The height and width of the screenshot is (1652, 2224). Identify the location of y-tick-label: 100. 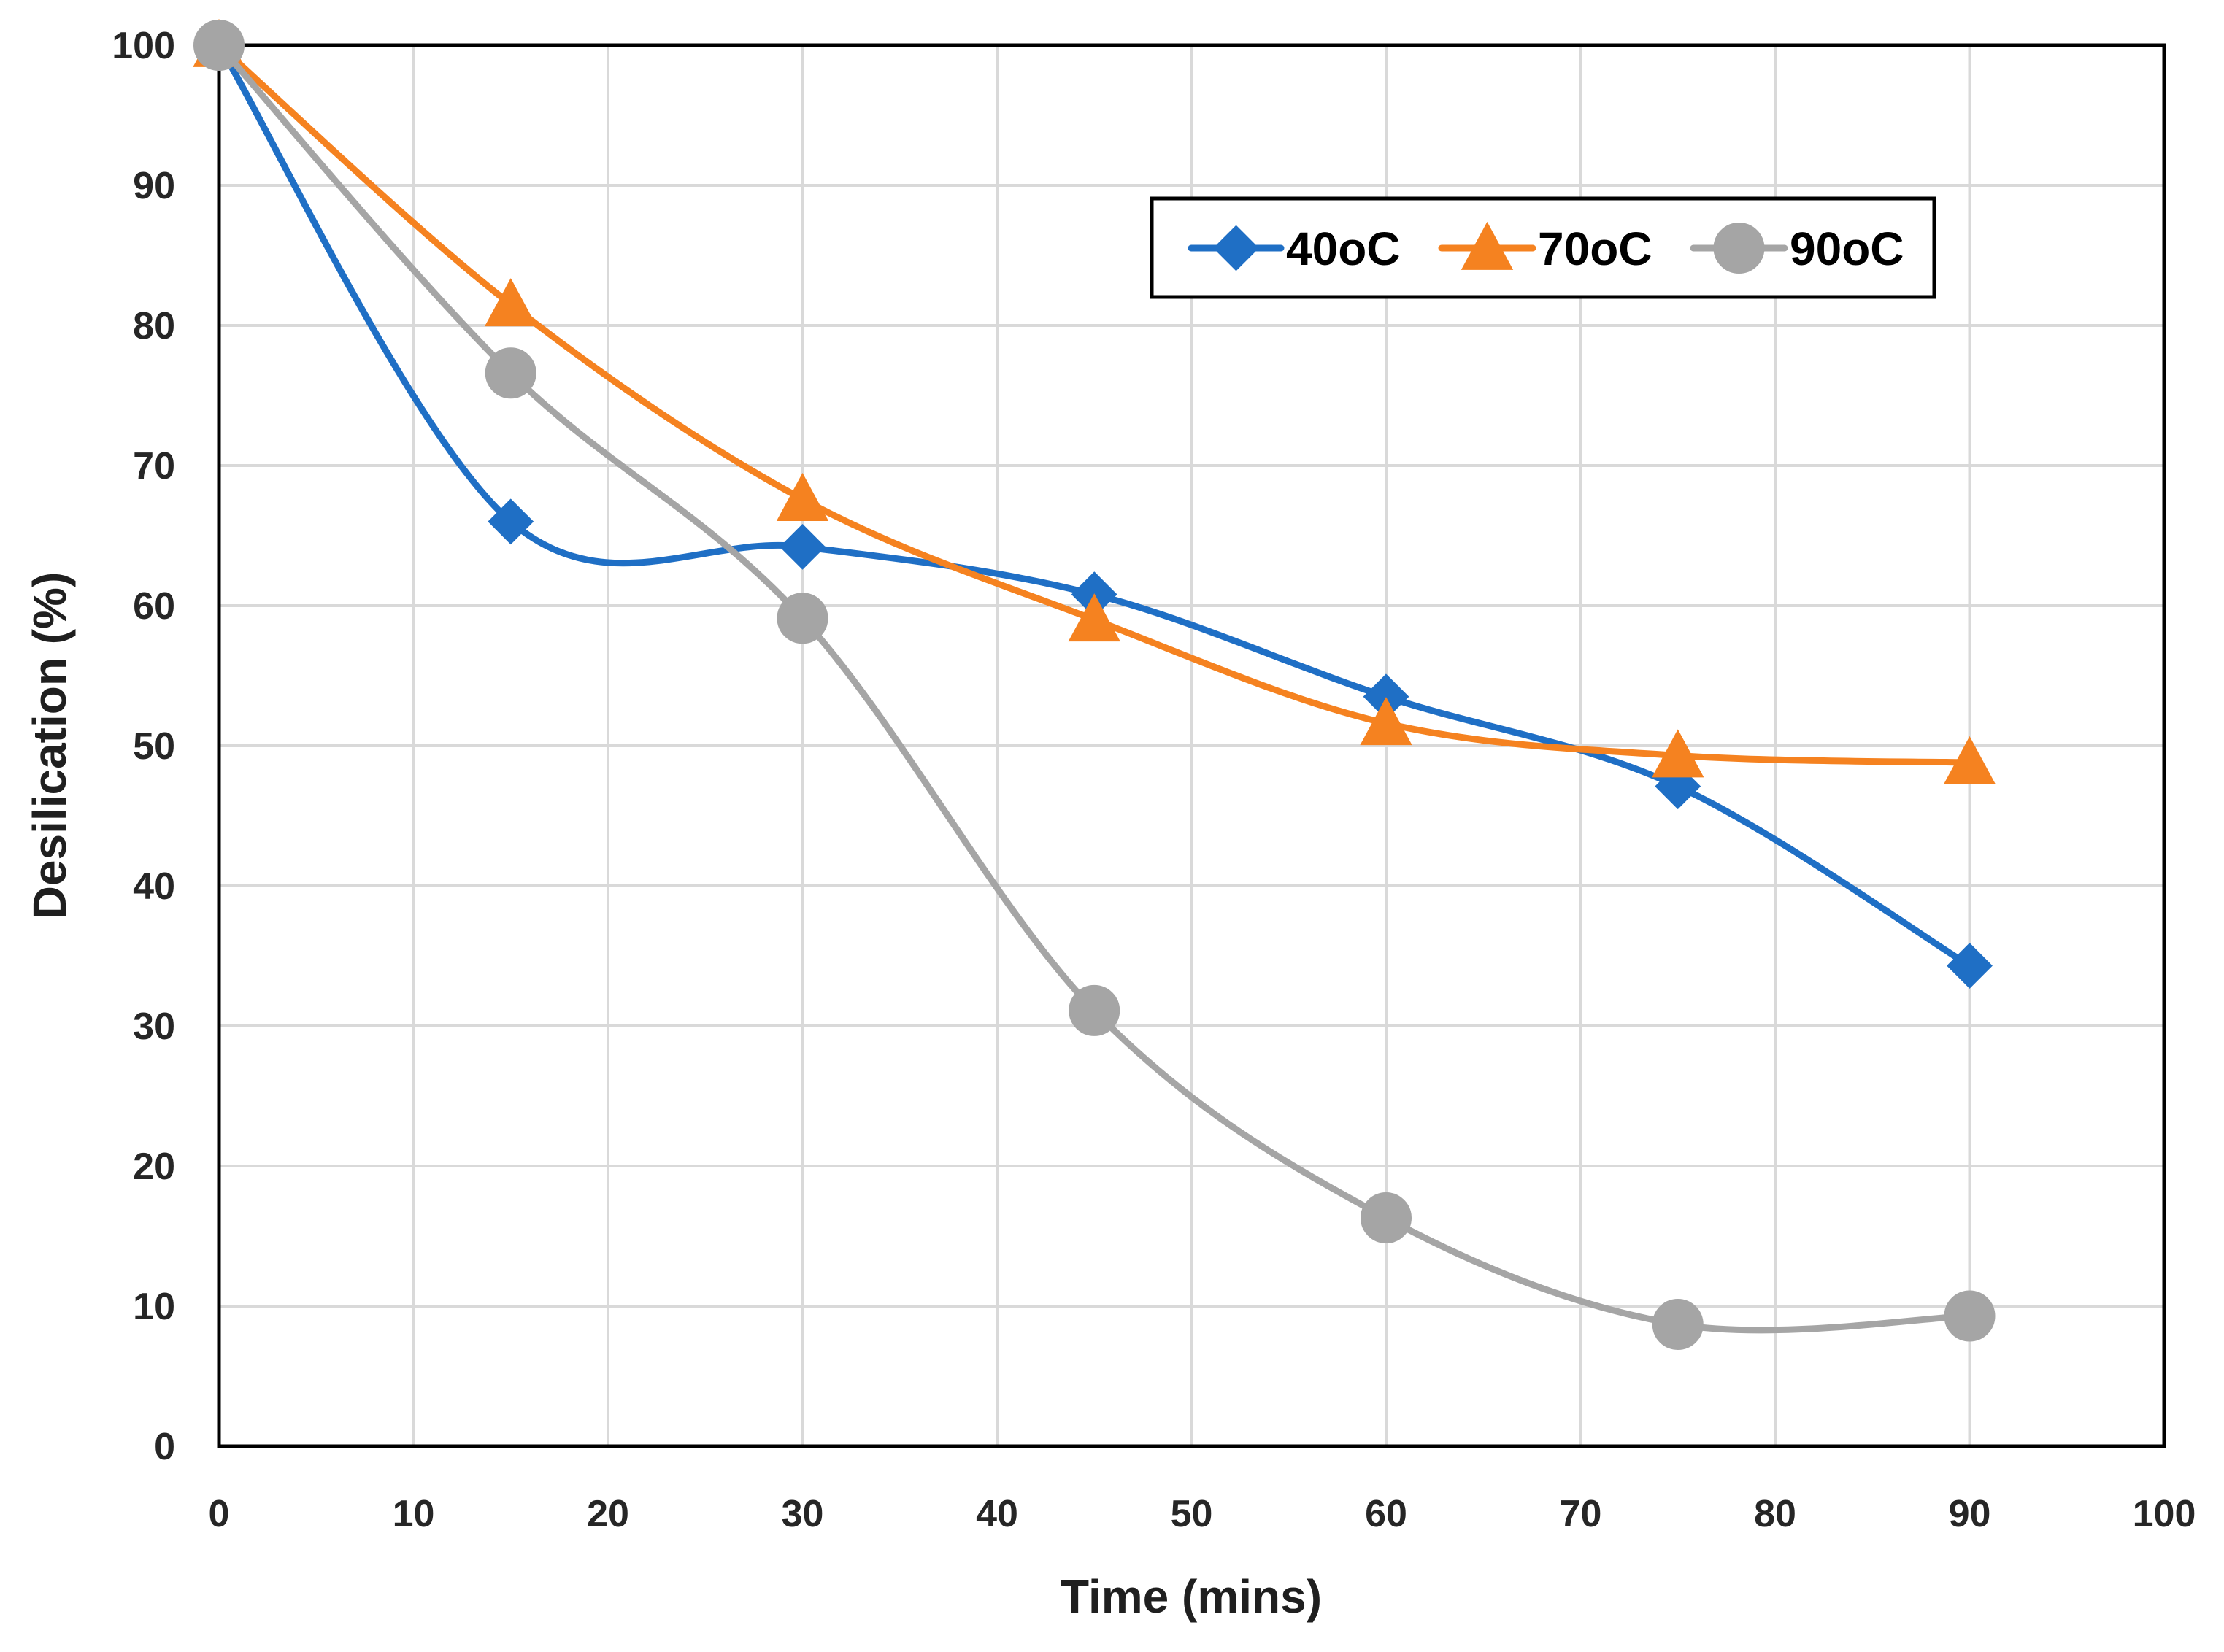
(143, 46).